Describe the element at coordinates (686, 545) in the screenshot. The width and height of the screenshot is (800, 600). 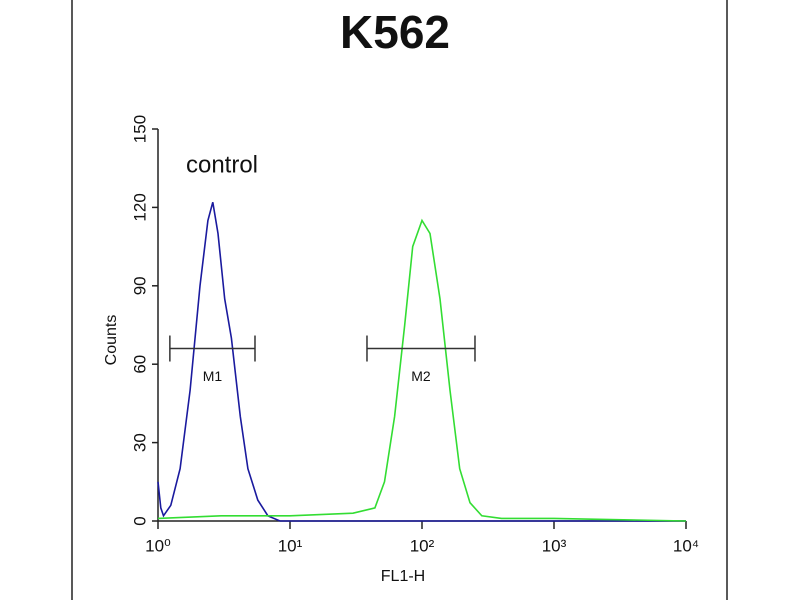
I see `x-tick-label: 10⁴` at that location.